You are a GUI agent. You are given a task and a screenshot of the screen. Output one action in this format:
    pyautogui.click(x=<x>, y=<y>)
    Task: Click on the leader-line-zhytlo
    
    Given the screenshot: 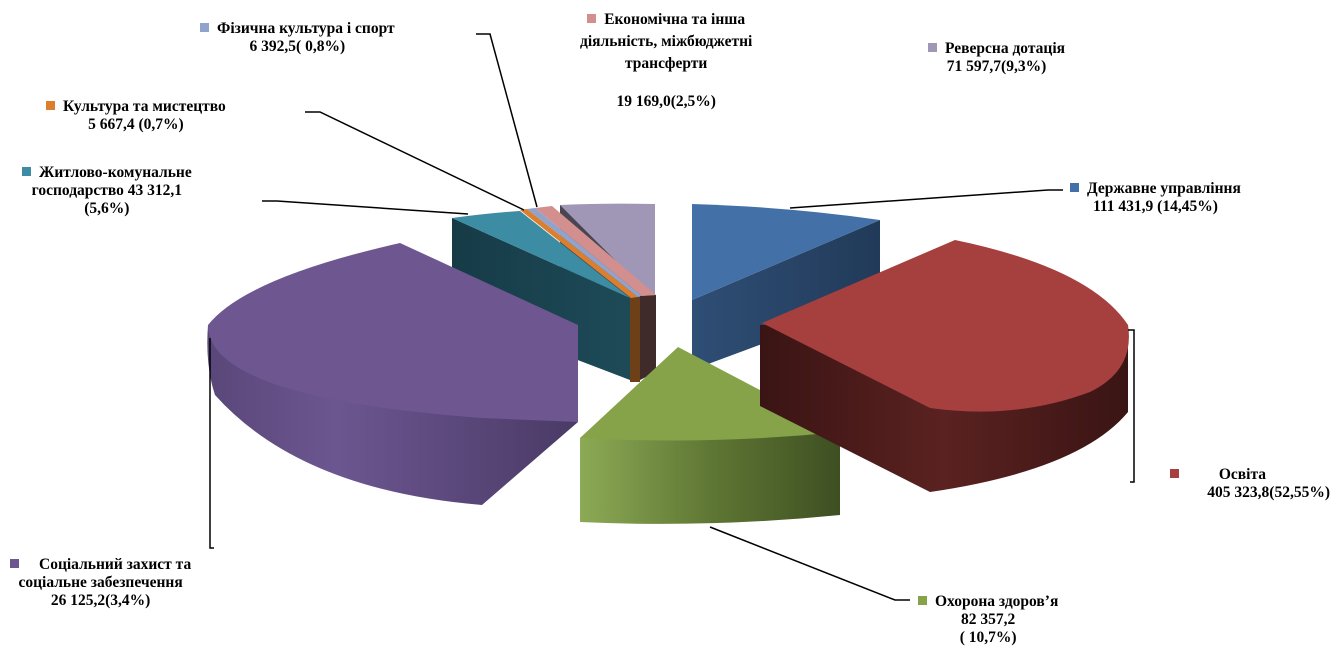 What is the action you would take?
    pyautogui.click(x=365, y=207)
    